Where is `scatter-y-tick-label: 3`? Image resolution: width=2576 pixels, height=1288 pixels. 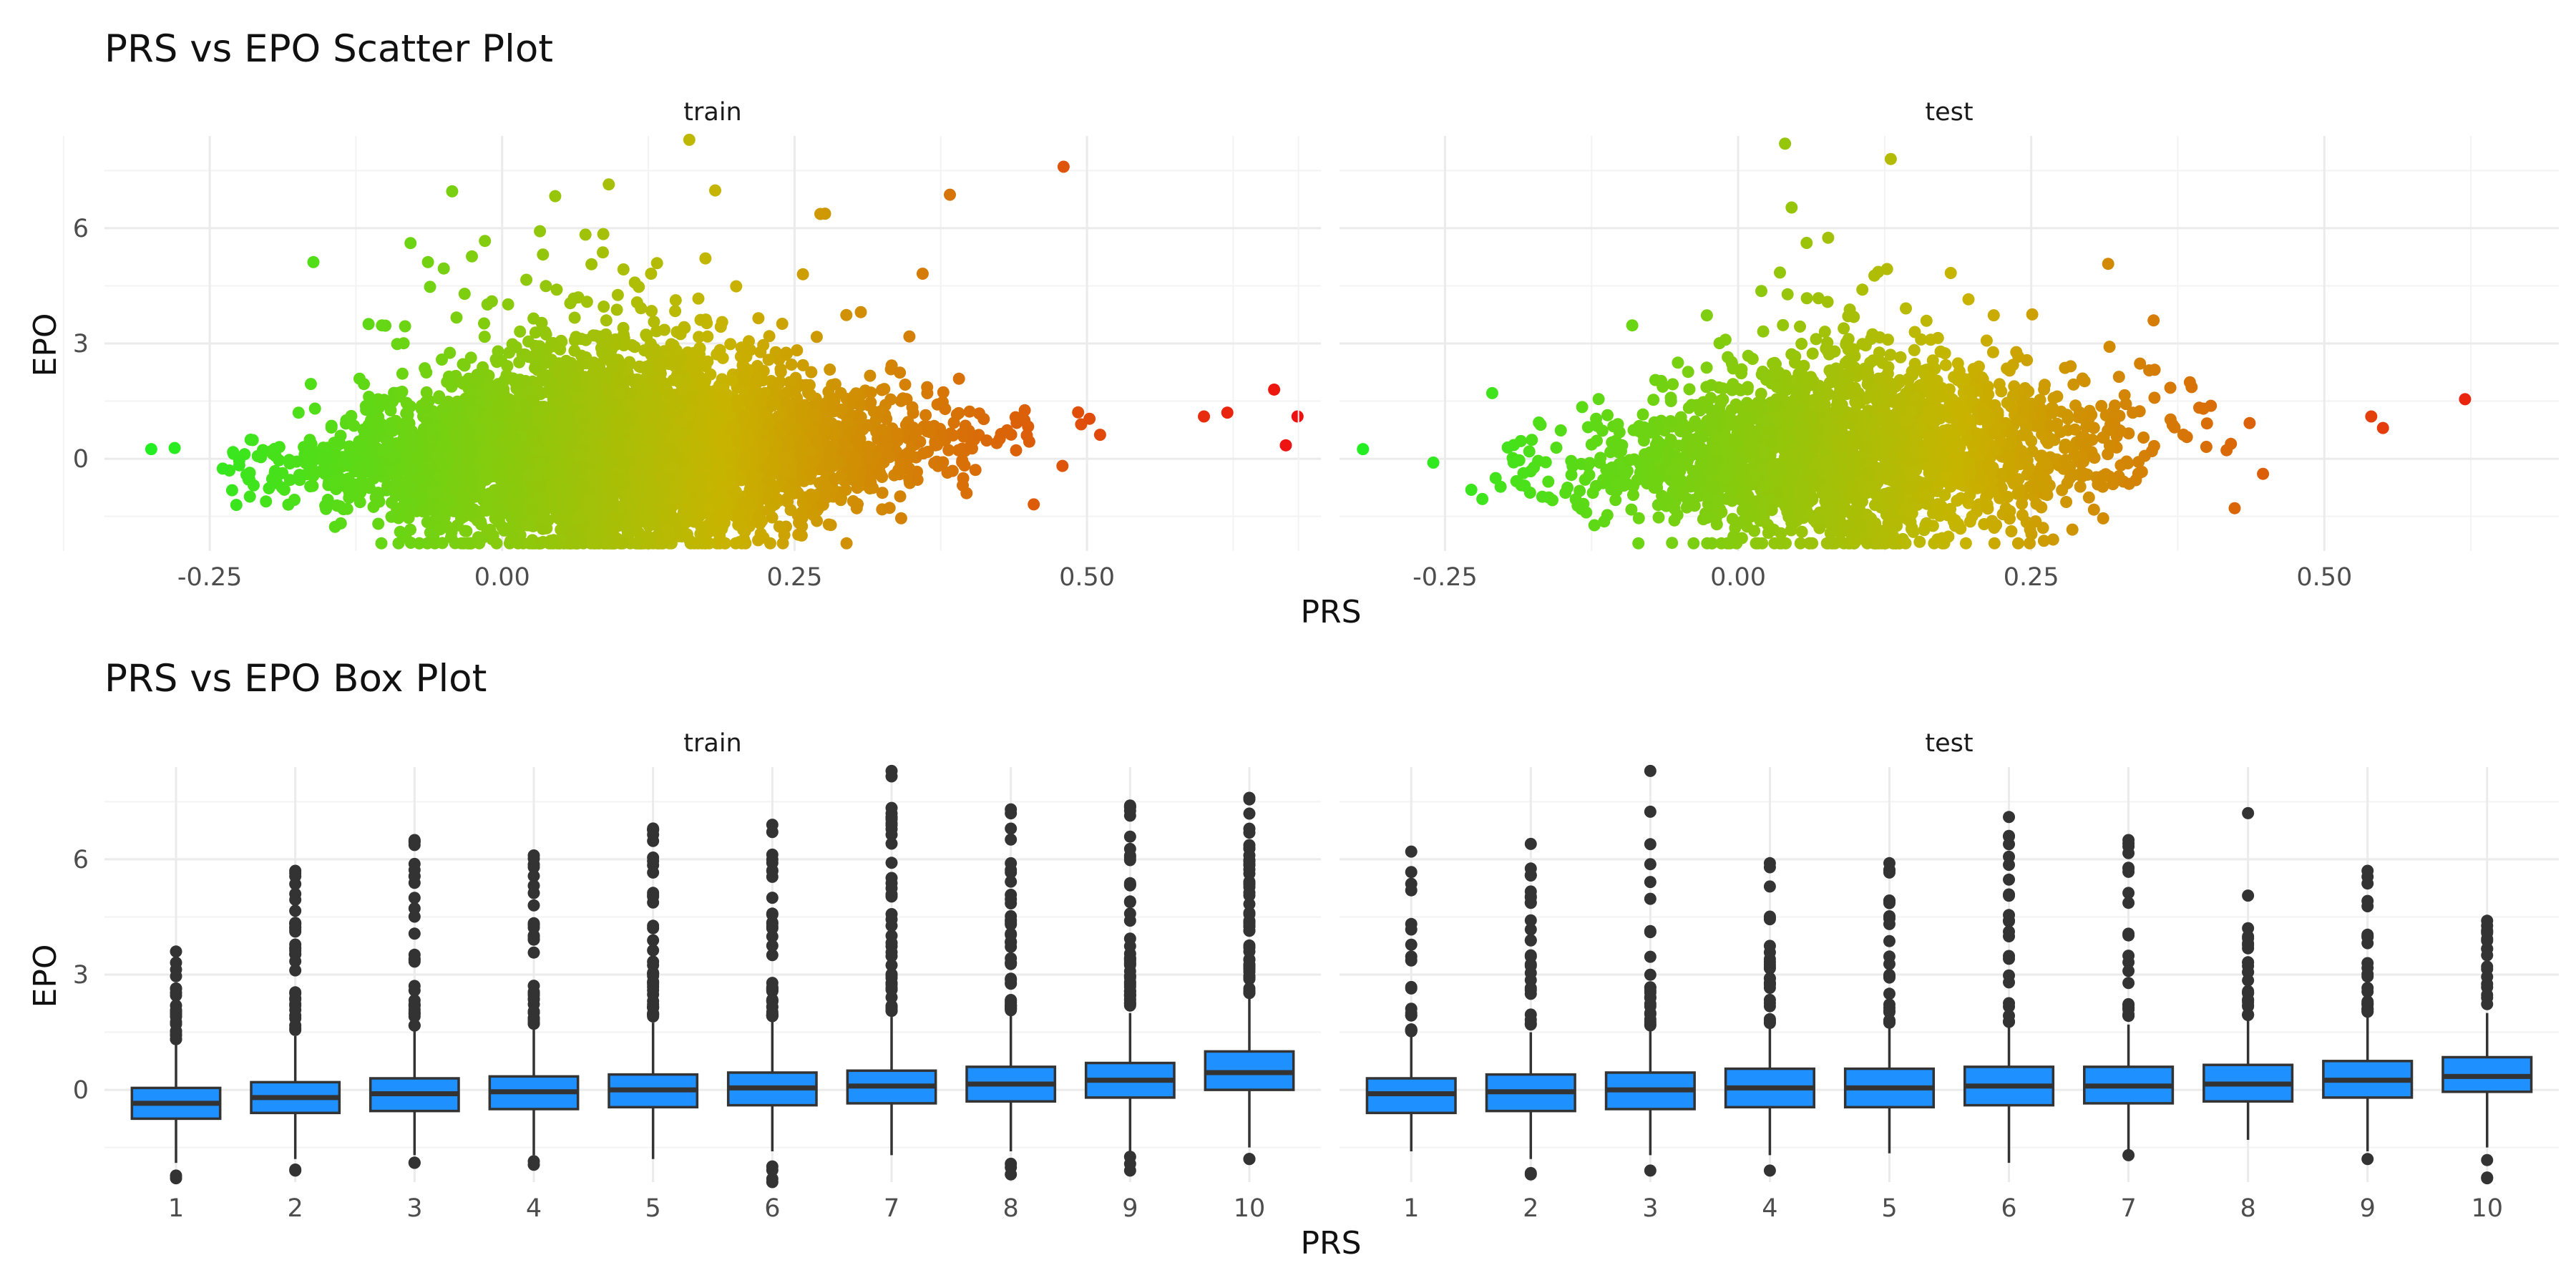
scatter-y-tick-label: 3 is located at coordinates (81, 344).